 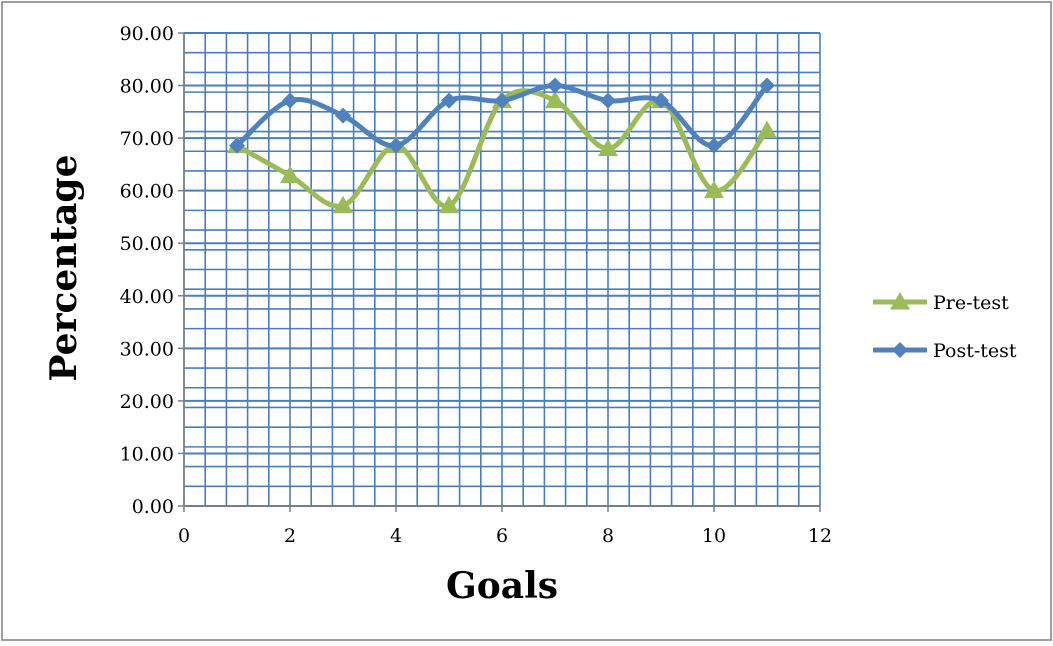 What do you see at coordinates (820, 536) in the screenshot?
I see `x-tick-label: 12` at bounding box center [820, 536].